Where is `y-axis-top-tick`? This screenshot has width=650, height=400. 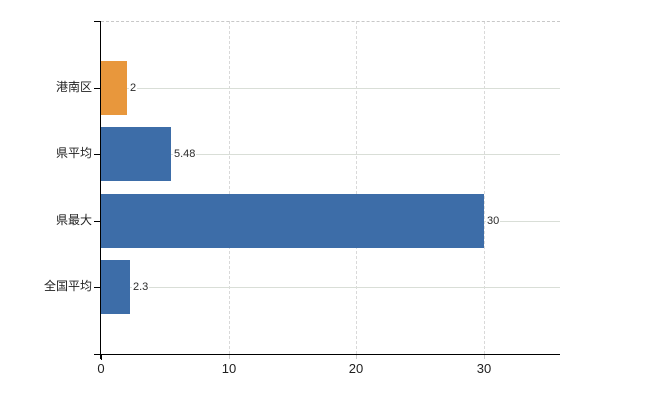 y-axis-top-tick is located at coordinates (97, 21).